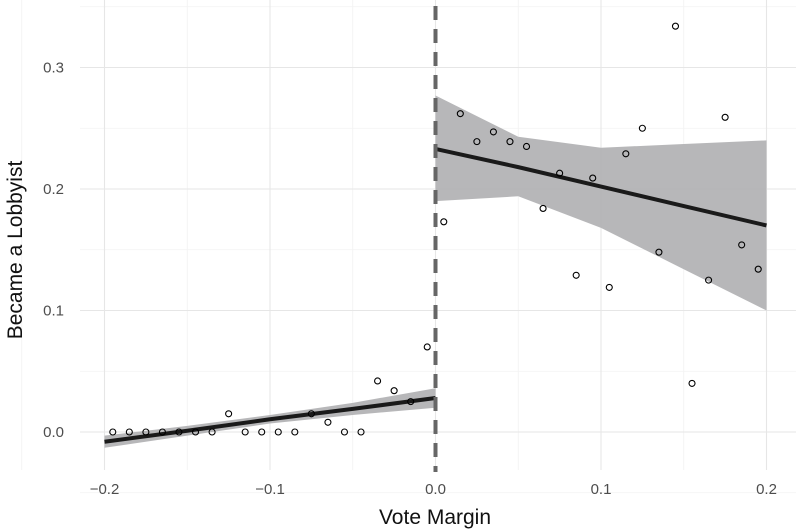  I want to click on y-tick-label: 0.1, so click(53, 311).